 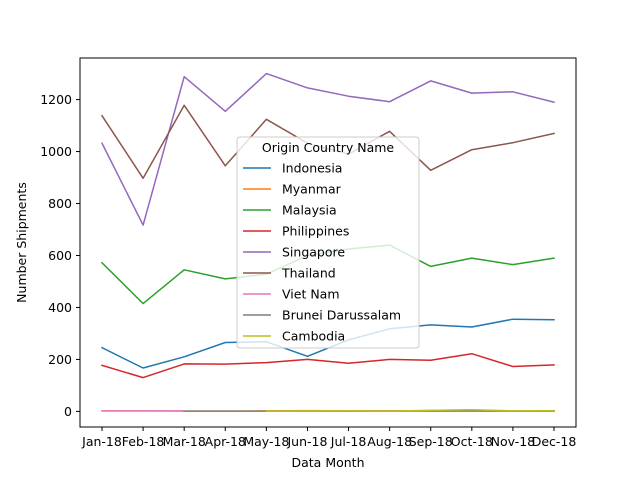 What do you see at coordinates (184, 441) in the screenshot?
I see `x-tick-label: Mar-18` at bounding box center [184, 441].